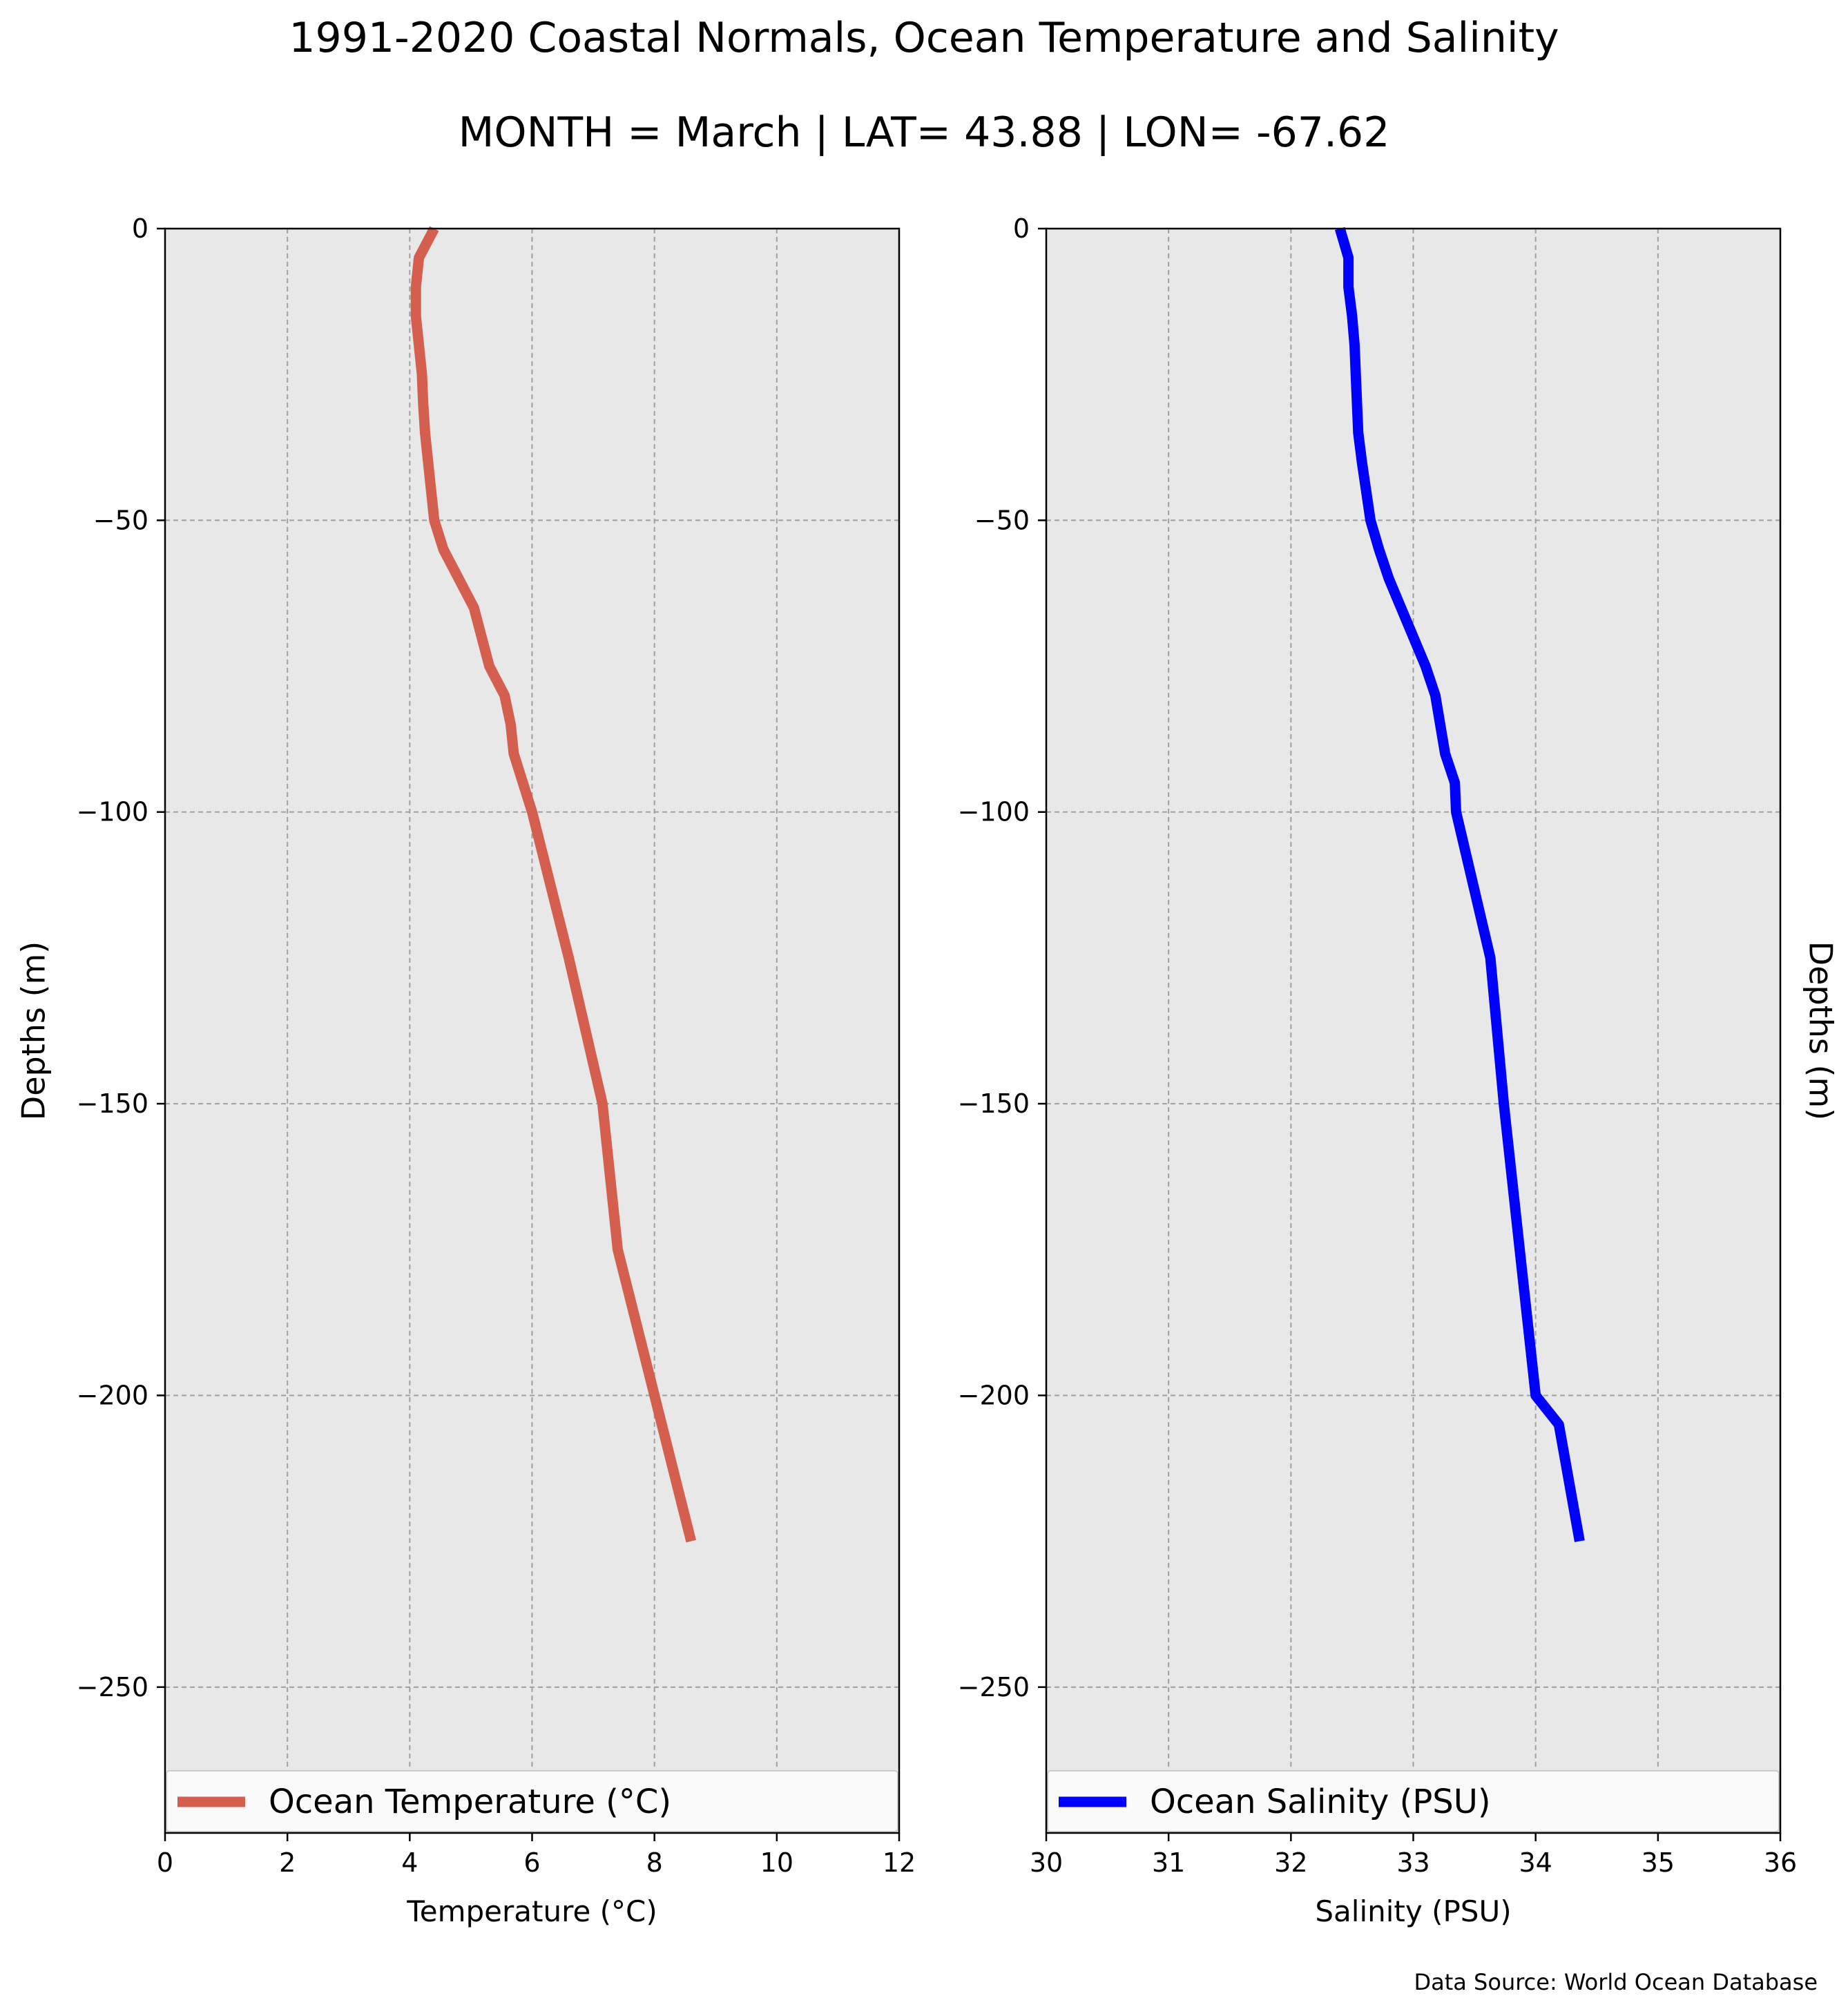 The width and height of the screenshot is (1848, 2007). What do you see at coordinates (1046, 1862) in the screenshot?
I see `x-tick-label: 30` at bounding box center [1046, 1862].